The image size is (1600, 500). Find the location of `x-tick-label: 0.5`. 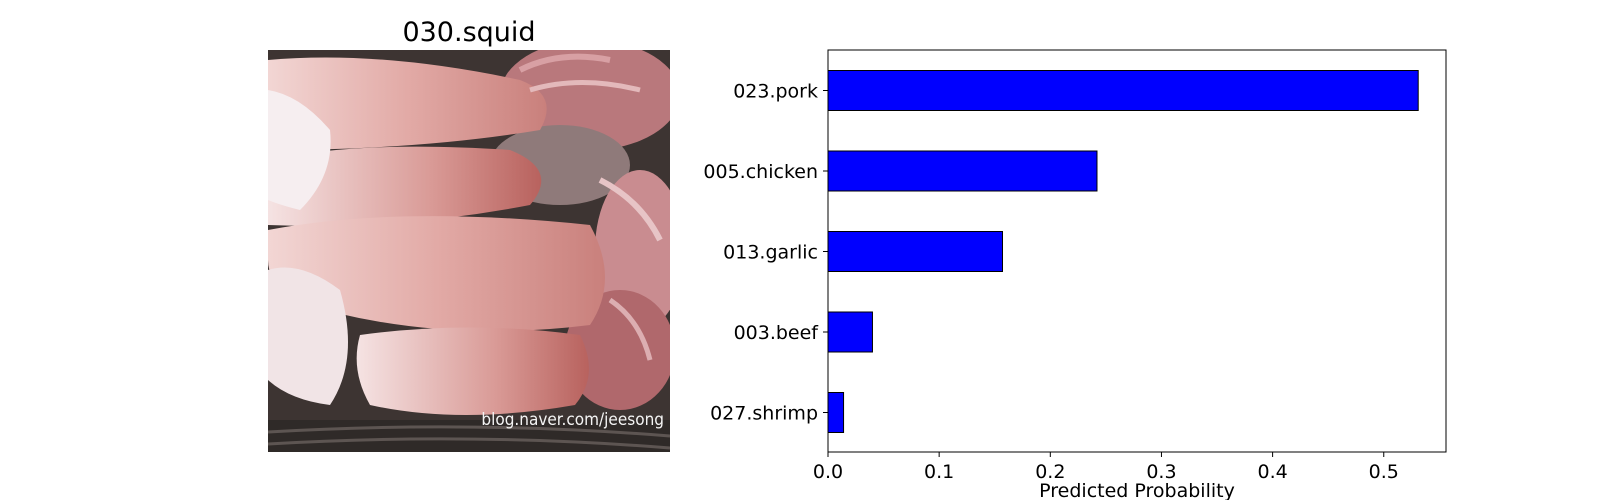

x-tick-label: 0.5 is located at coordinates (1384, 472).